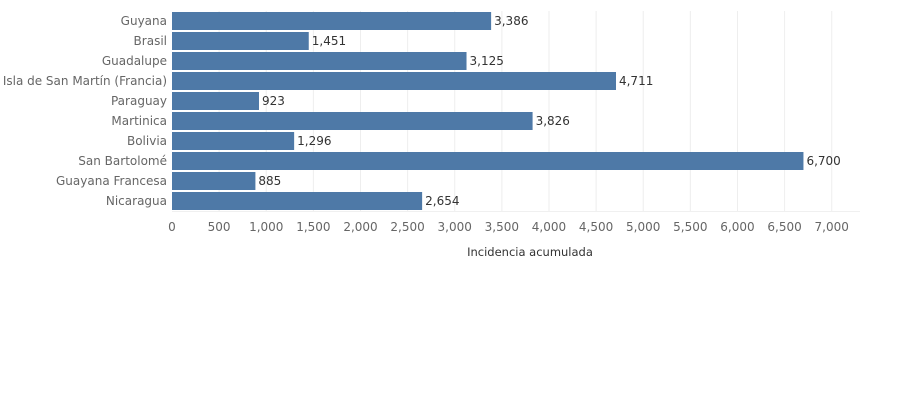 The height and width of the screenshot is (400, 900). Describe the element at coordinates (314, 141) in the screenshot. I see `data-label: 1,296` at that location.